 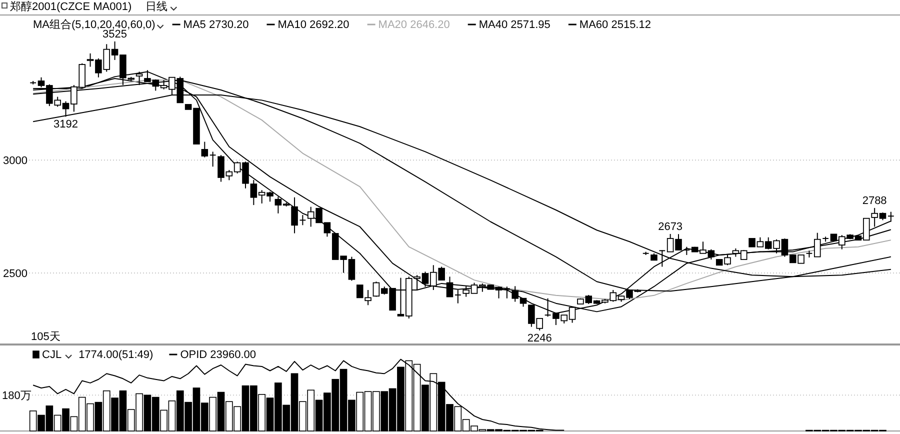 What do you see at coordinates (216, 25) in the screenshot?
I see `legend-label: MA5 2730.20` at bounding box center [216, 25].